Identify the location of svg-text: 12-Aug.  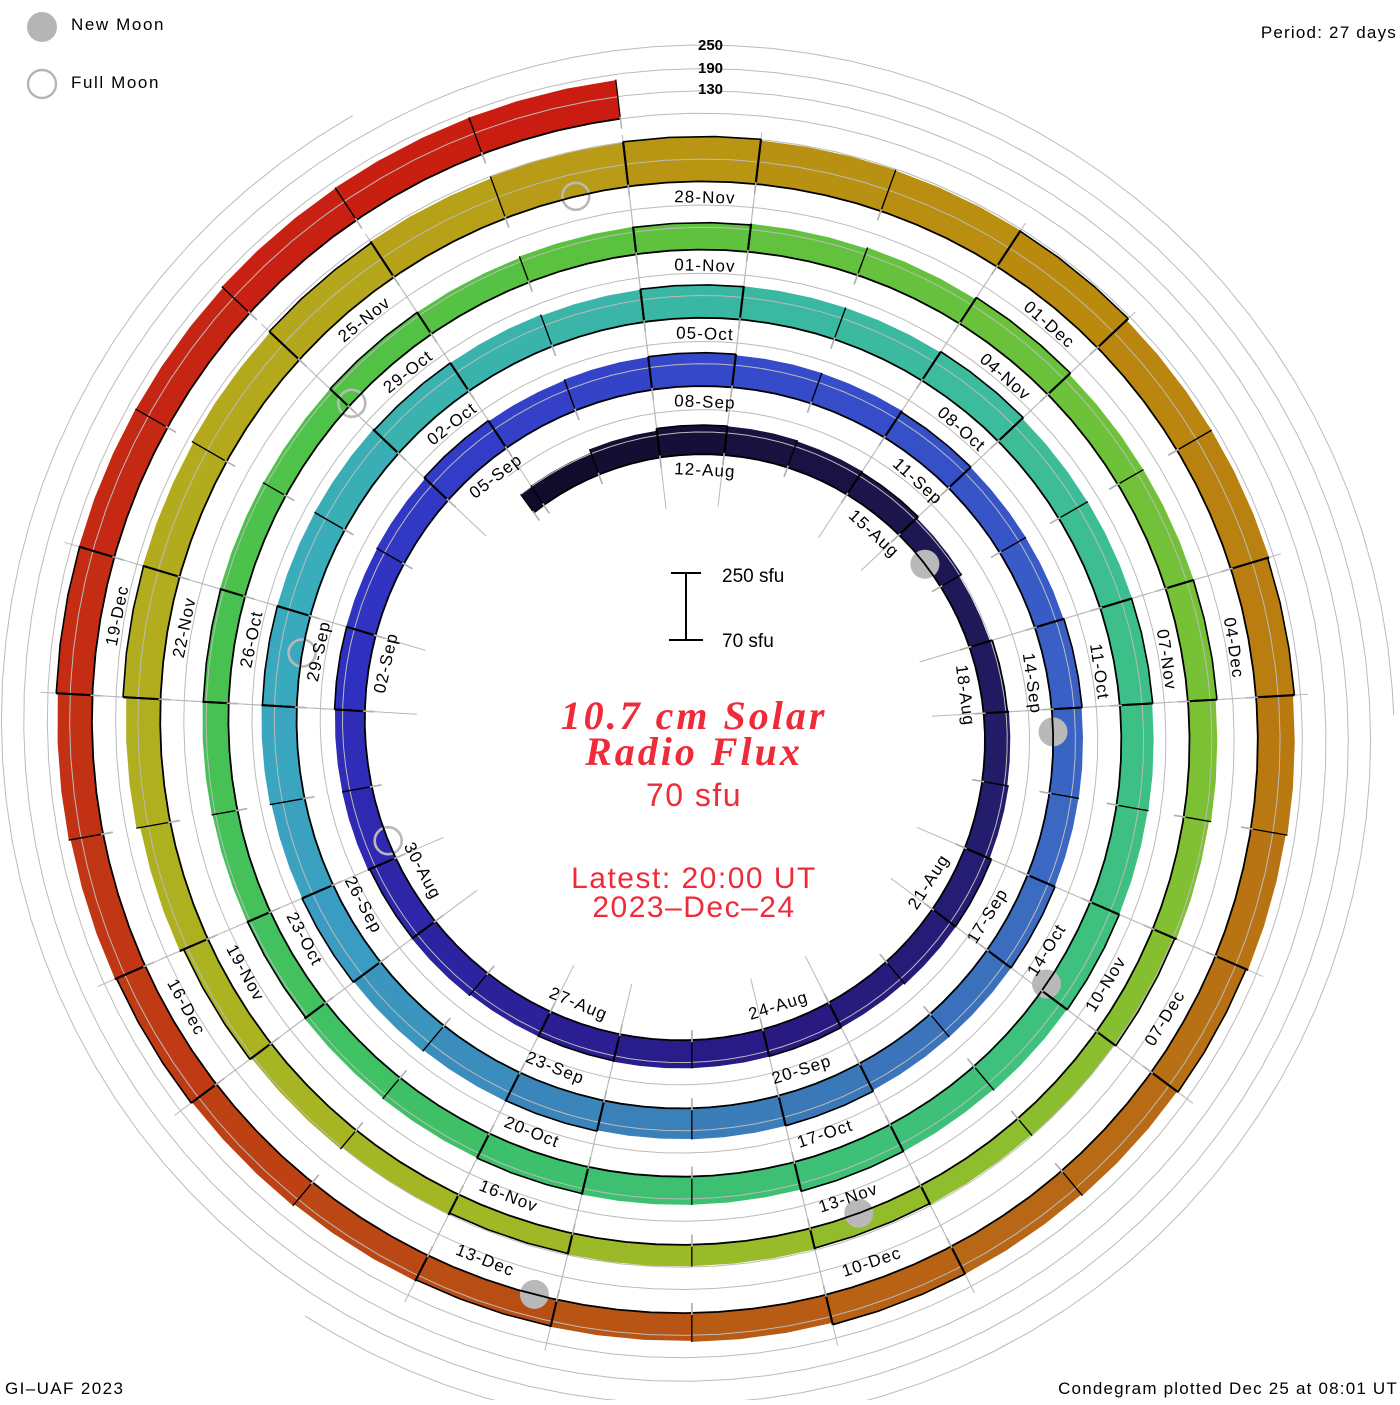
(705, 470).